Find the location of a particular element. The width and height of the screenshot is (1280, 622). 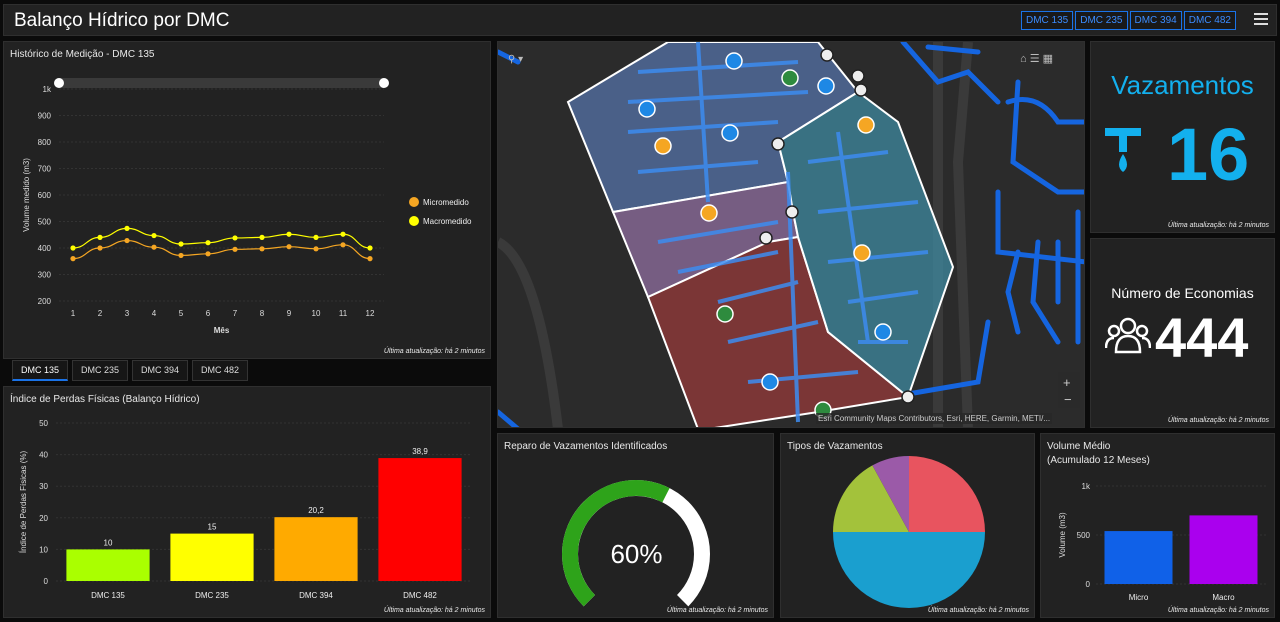

page-title: Balanço Hídrico por DMC is located at coordinates (122, 20).